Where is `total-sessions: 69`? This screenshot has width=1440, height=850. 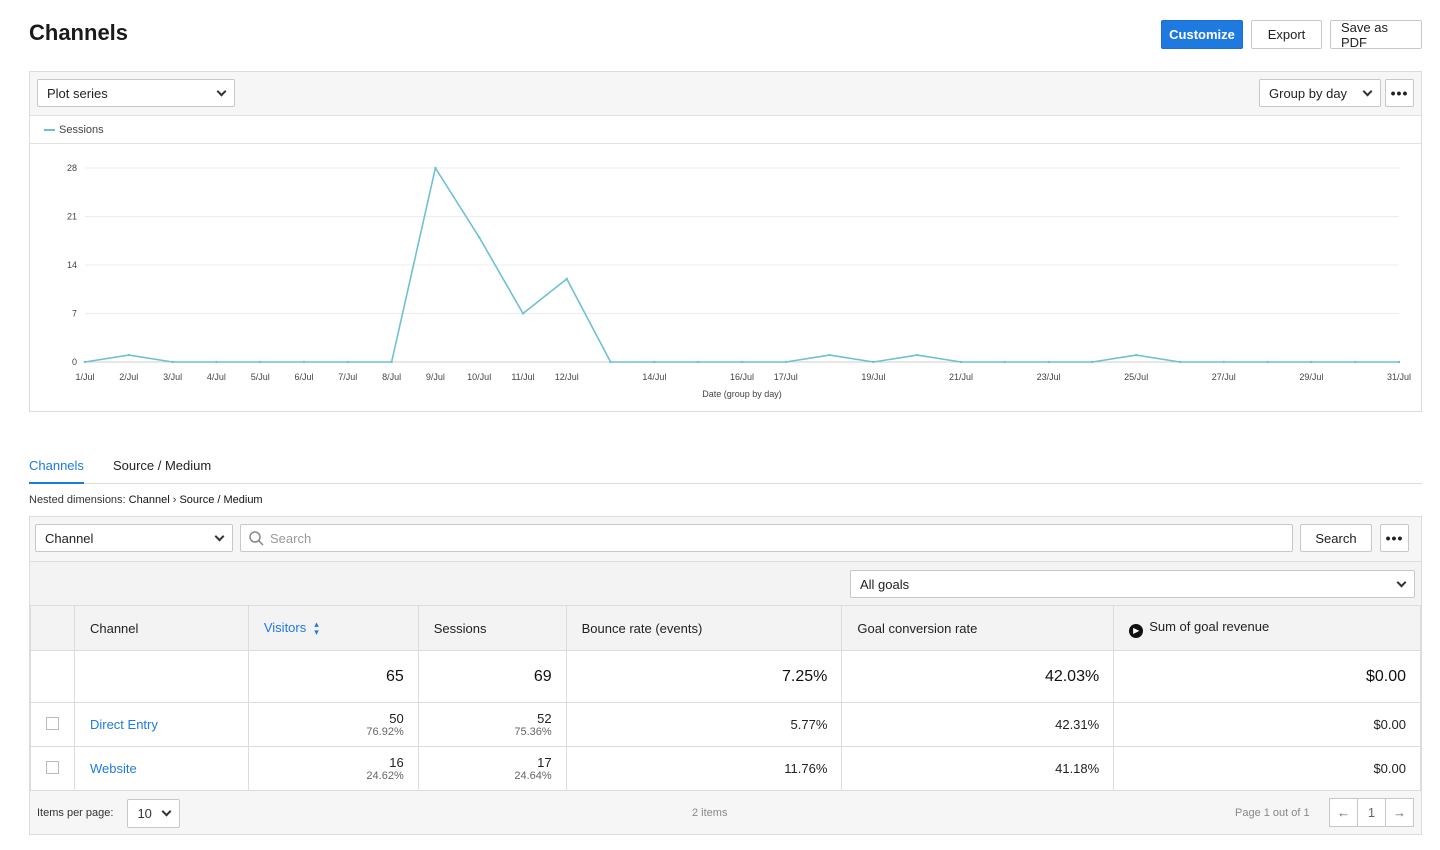
total-sessions: 69 is located at coordinates (492, 676).